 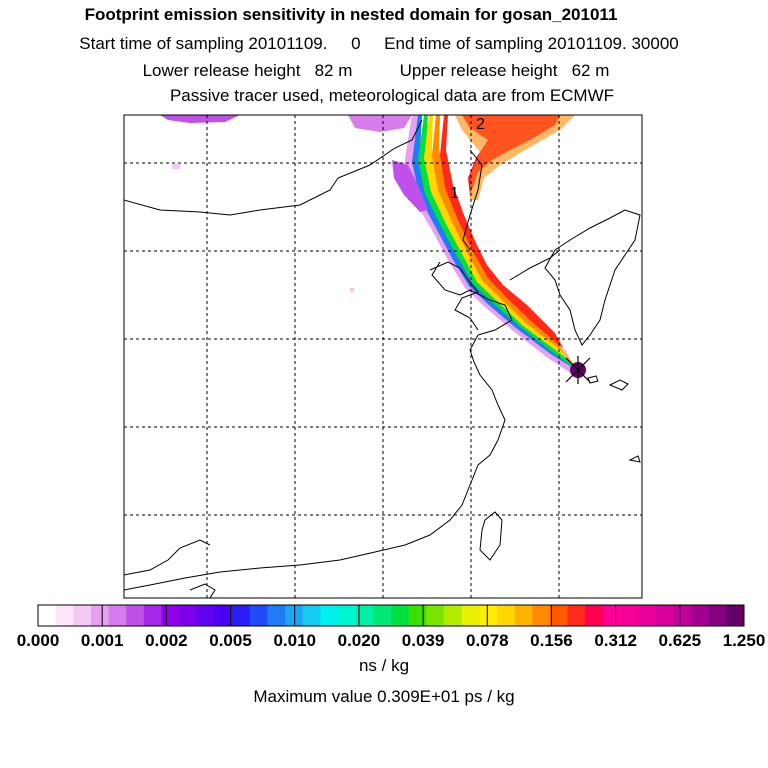 I want to click on trajectory-label-1: 1, so click(x=454, y=193).